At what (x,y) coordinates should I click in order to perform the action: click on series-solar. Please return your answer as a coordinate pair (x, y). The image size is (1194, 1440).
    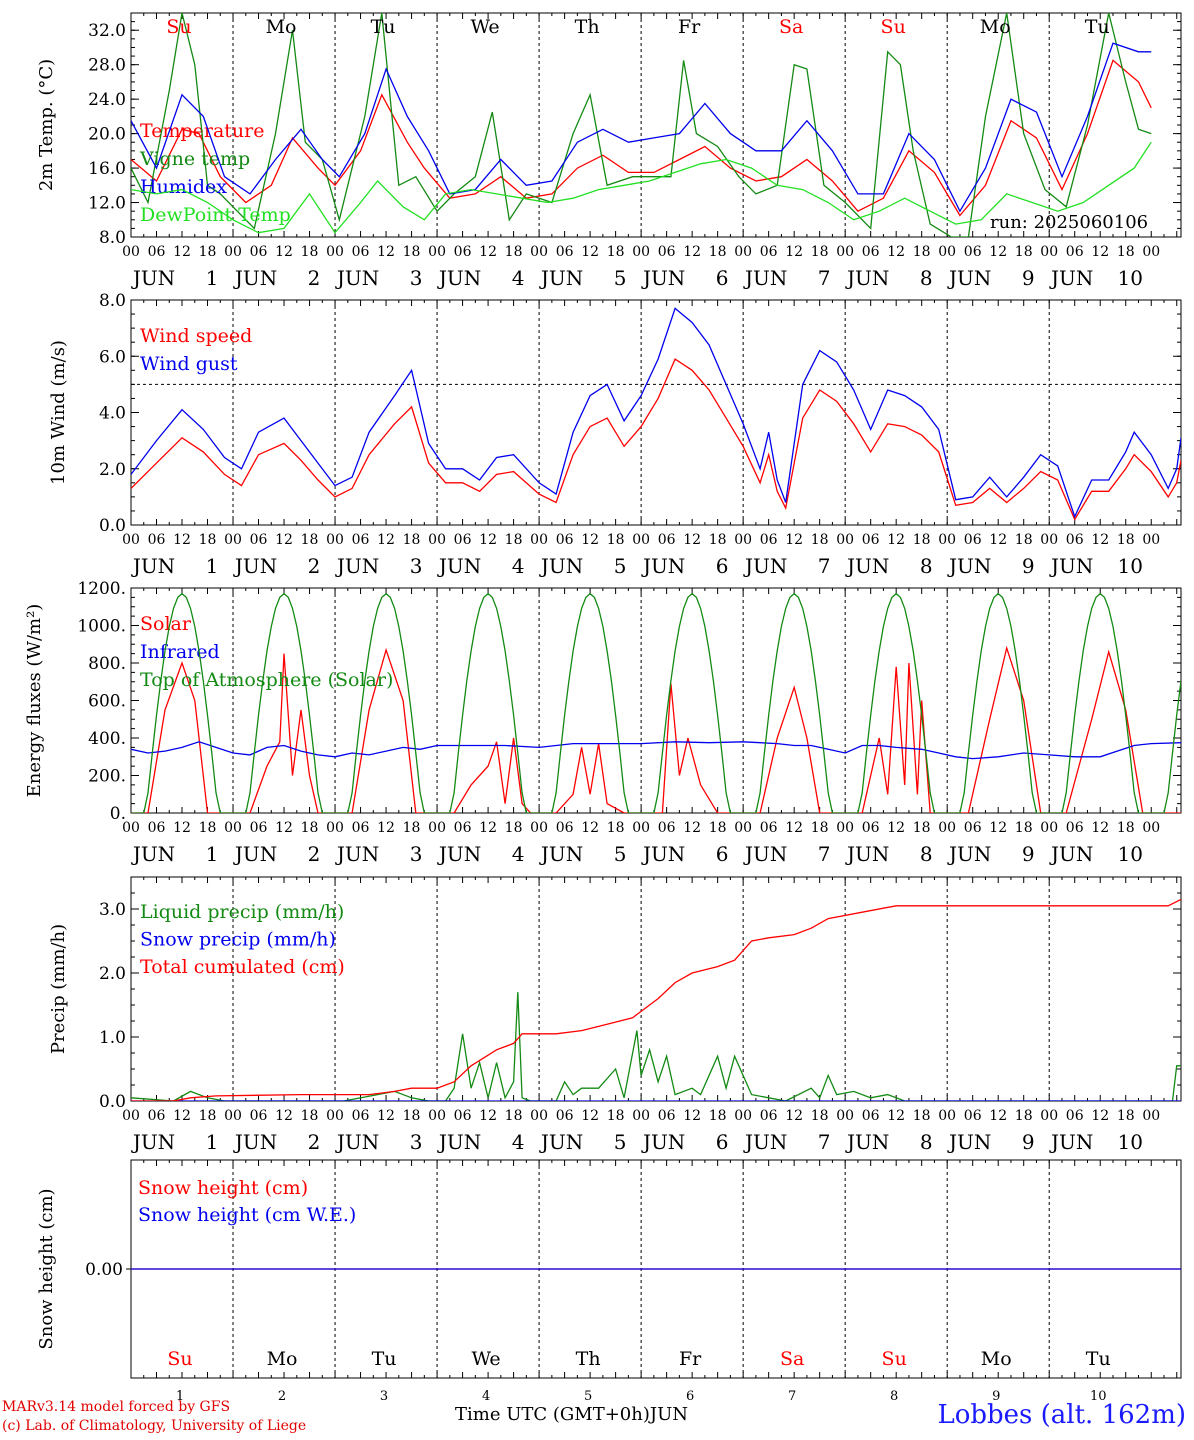
    Looking at the image, I should click on (656, 729).